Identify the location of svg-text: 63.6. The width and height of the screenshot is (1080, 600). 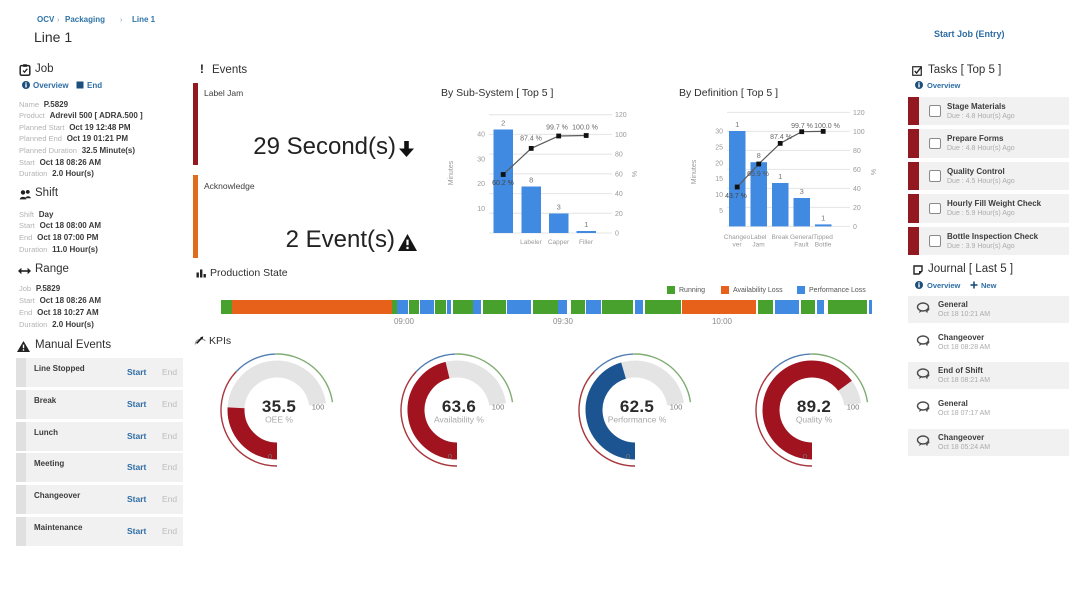
(459, 406).